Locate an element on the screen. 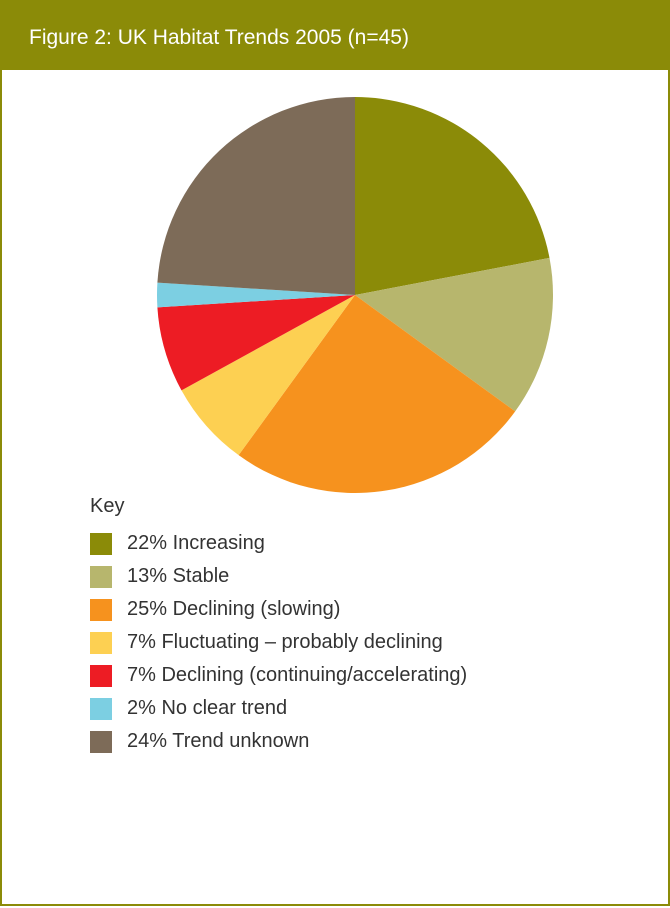 The height and width of the screenshot is (908, 670). legend-label-4: 7% Declining (continuing/accelerating) is located at coordinates (297, 675).